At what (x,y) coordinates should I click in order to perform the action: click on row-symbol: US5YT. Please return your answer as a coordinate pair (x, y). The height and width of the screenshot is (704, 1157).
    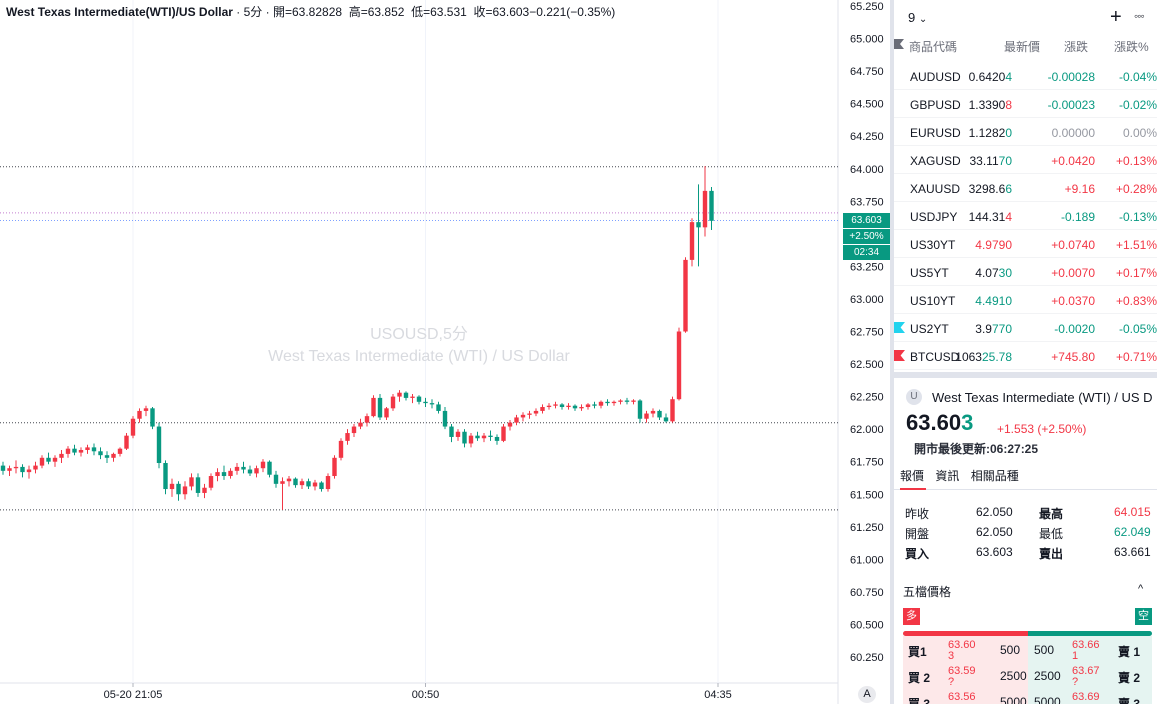
    Looking at the image, I should click on (929, 273).